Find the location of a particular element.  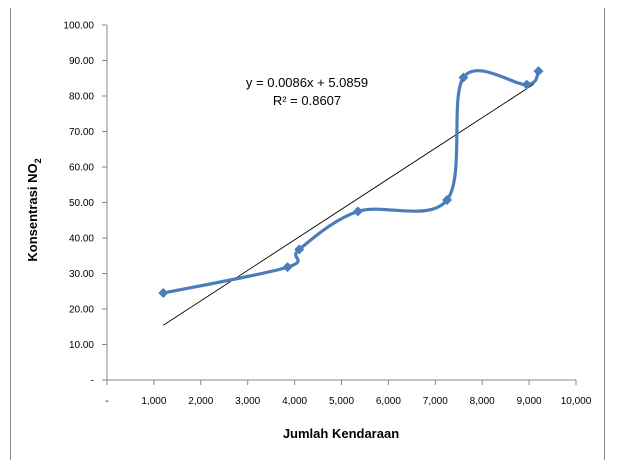

y-axis-title-subscript: 2 is located at coordinates (38, 160).